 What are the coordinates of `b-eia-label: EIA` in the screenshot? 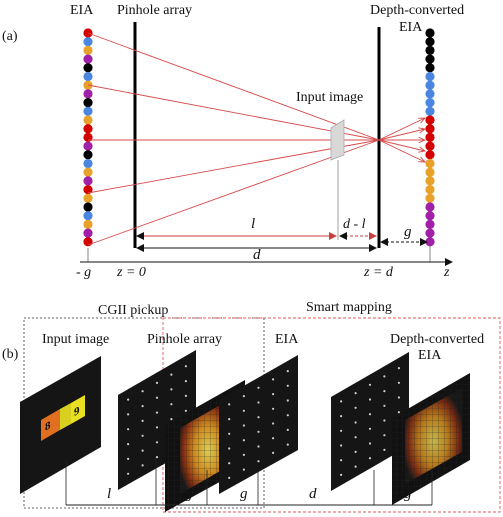 It's located at (287, 339).